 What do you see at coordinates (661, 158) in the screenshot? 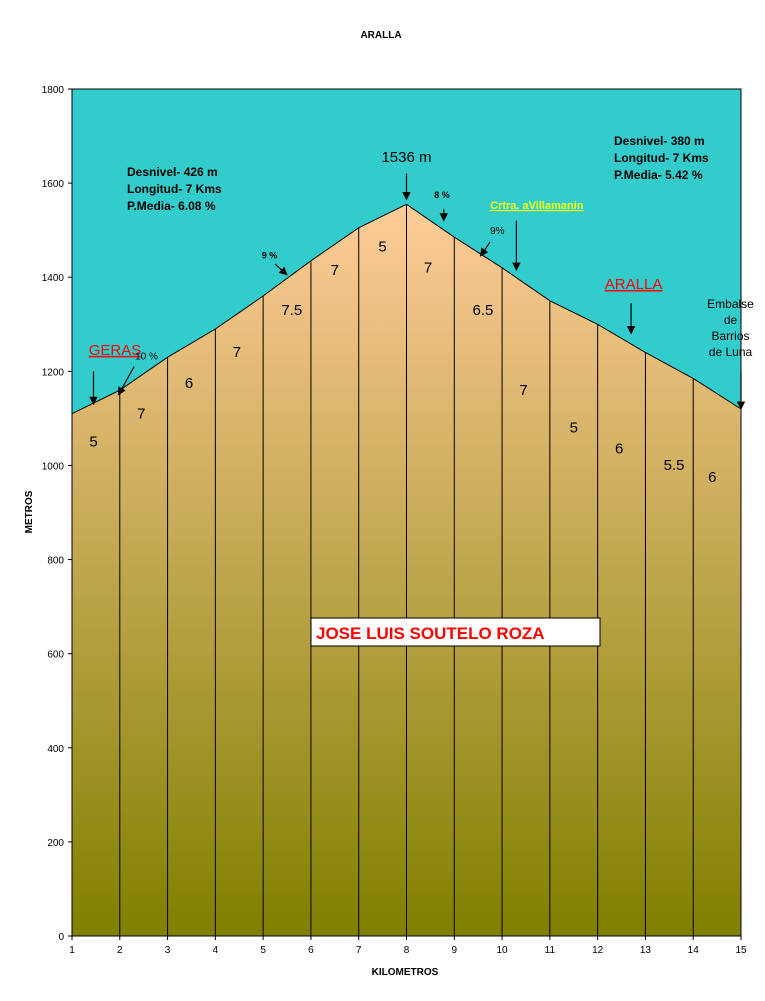
I see `right-stats-line: Longitud- 7 Kms` at bounding box center [661, 158].